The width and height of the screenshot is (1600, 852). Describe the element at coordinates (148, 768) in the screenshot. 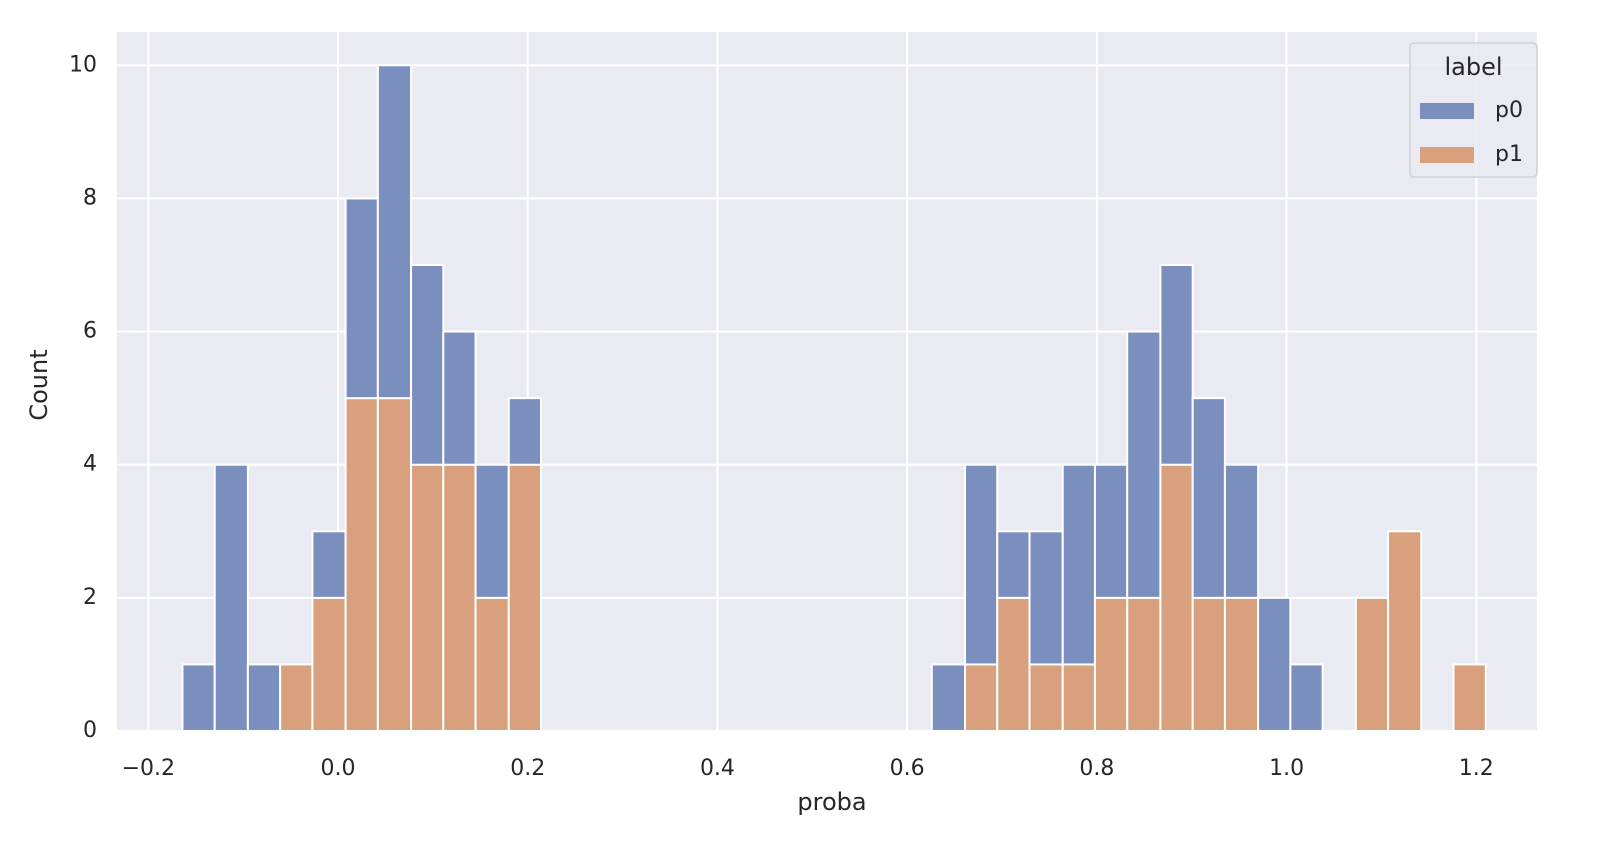

I see `x-tick-label: −0.2` at that location.